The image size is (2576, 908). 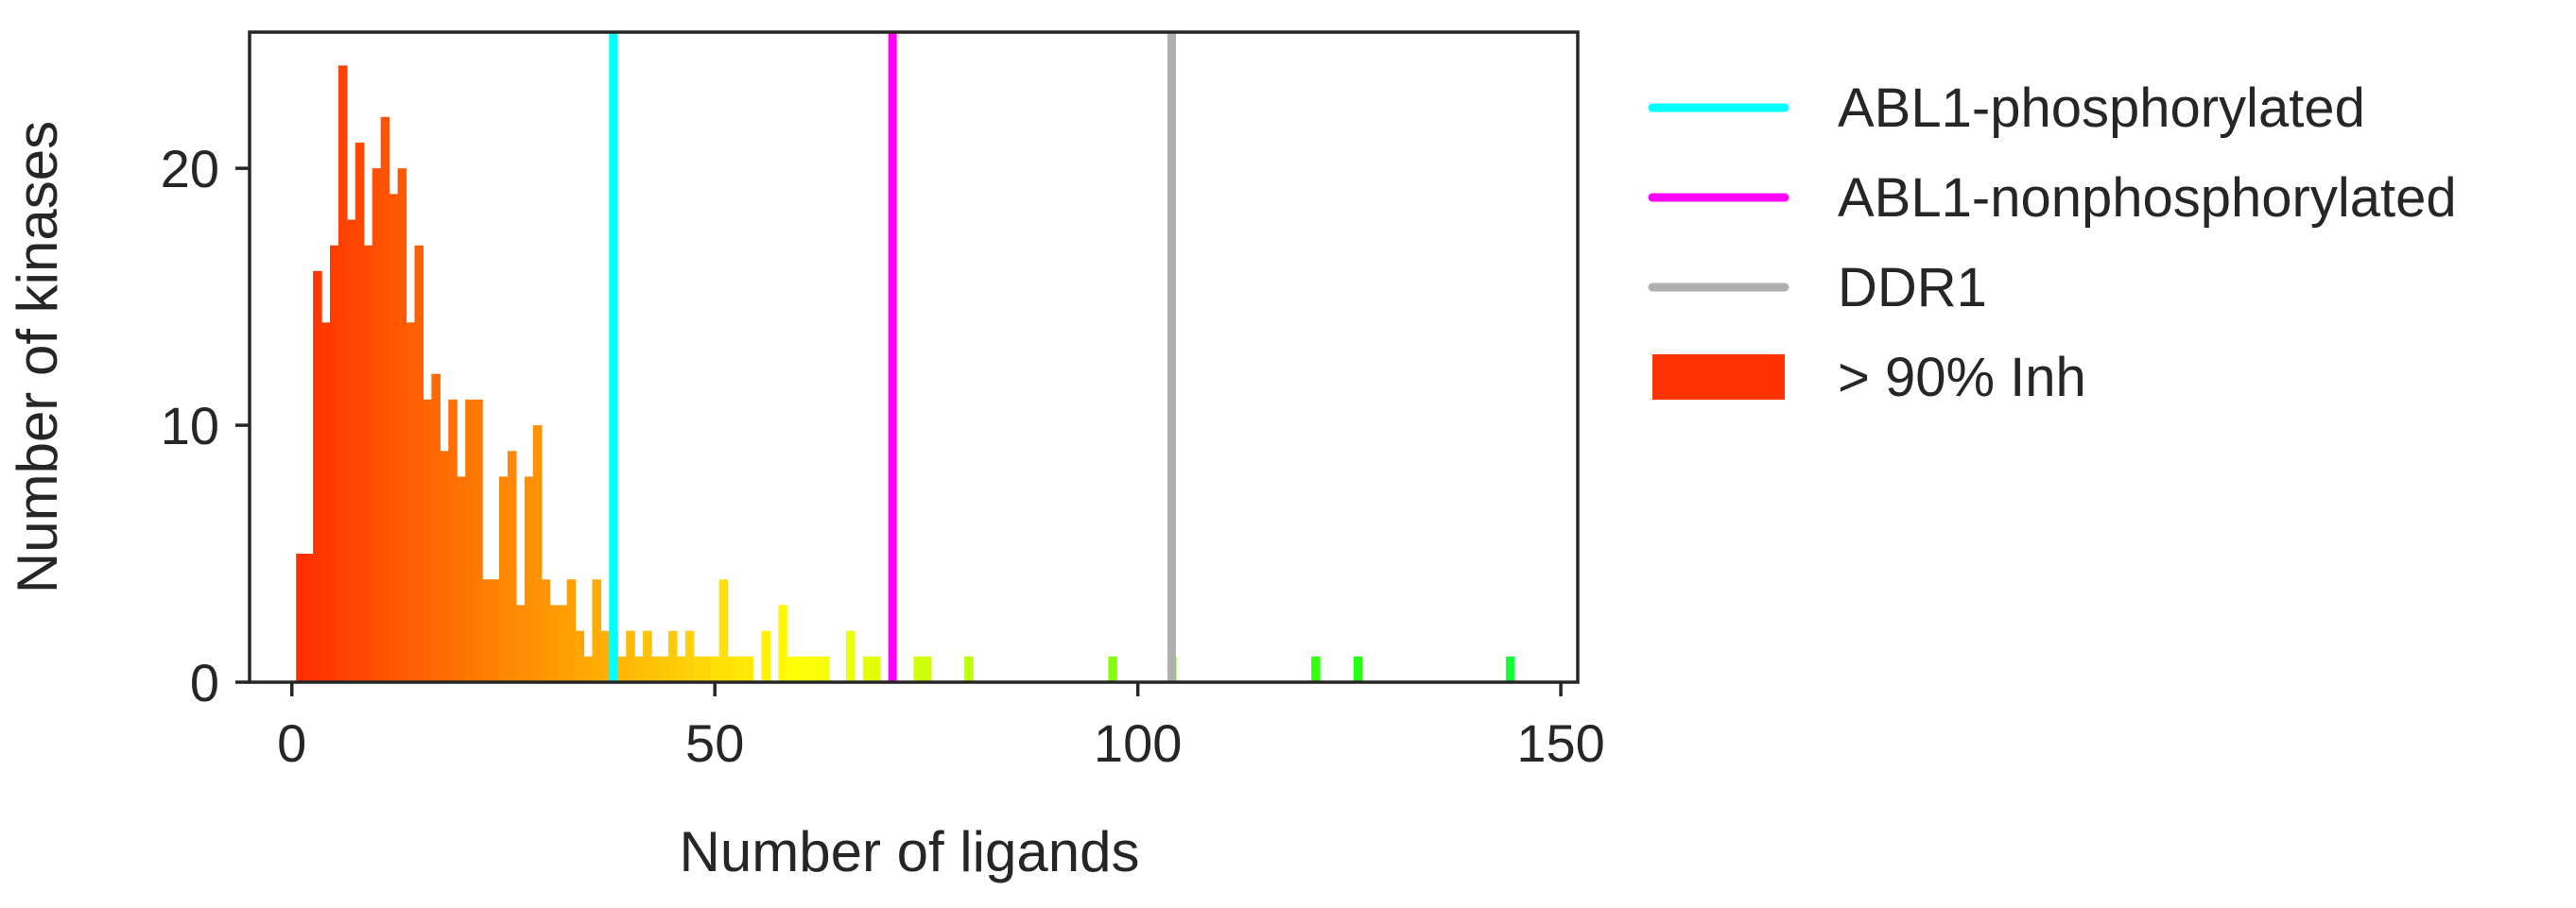 I want to click on y-axis-ticks: 0 10 20, so click(x=205, y=425).